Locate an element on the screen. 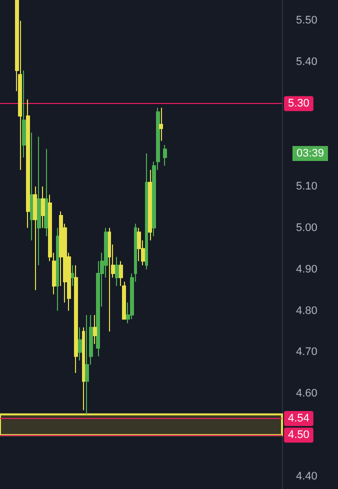 The image size is (338, 489). y-tick-label: 5.10 is located at coordinates (307, 186).